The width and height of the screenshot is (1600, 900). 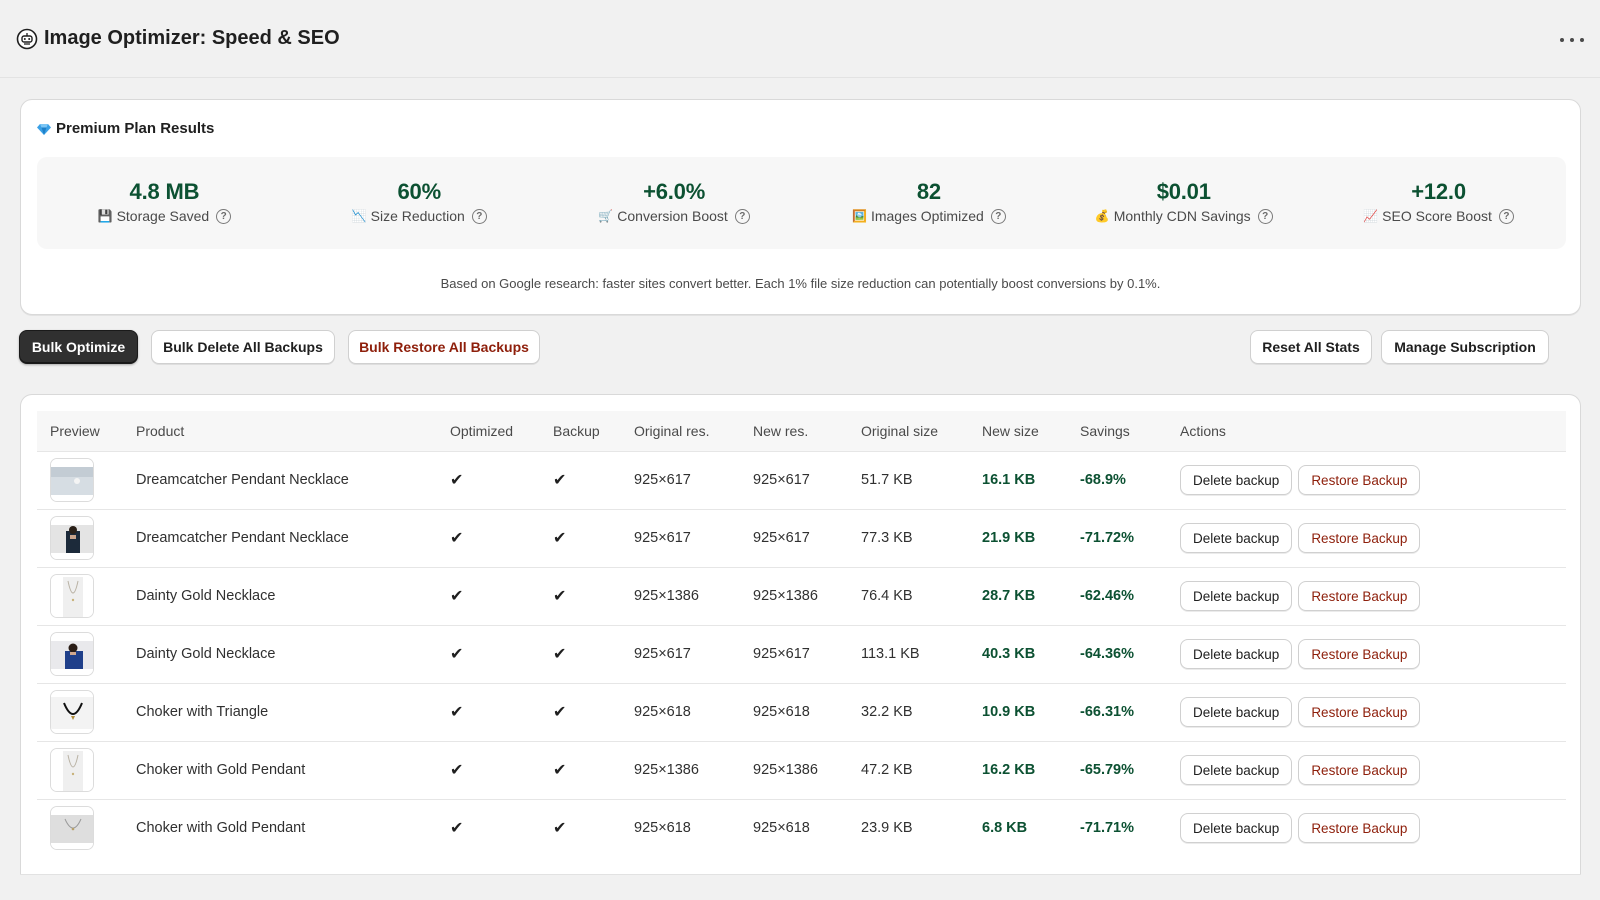 I want to click on savings: -71.71%, so click(x=1107, y=828).